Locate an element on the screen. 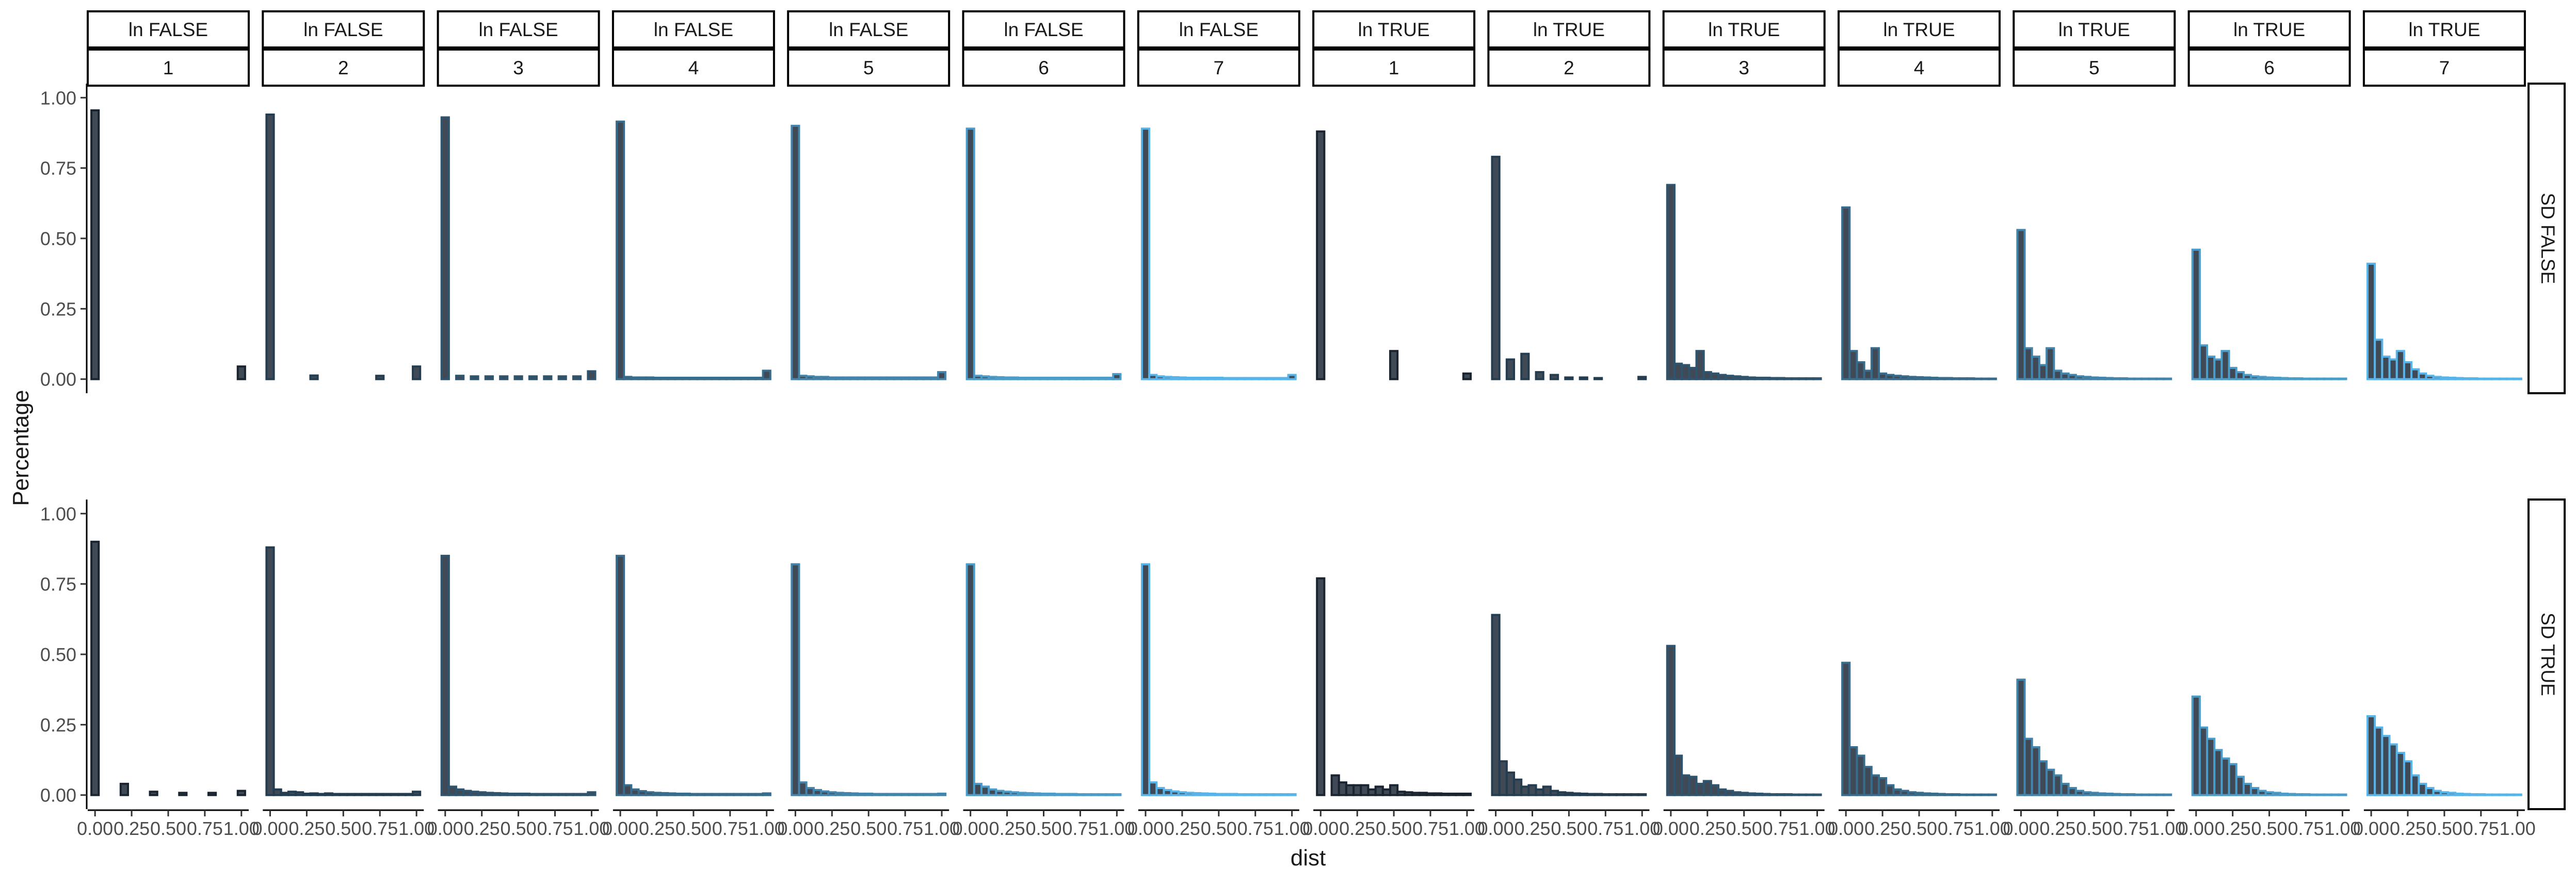 This screenshot has height=885, width=2576. y-tick-label: 0.50 is located at coordinates (58, 654).